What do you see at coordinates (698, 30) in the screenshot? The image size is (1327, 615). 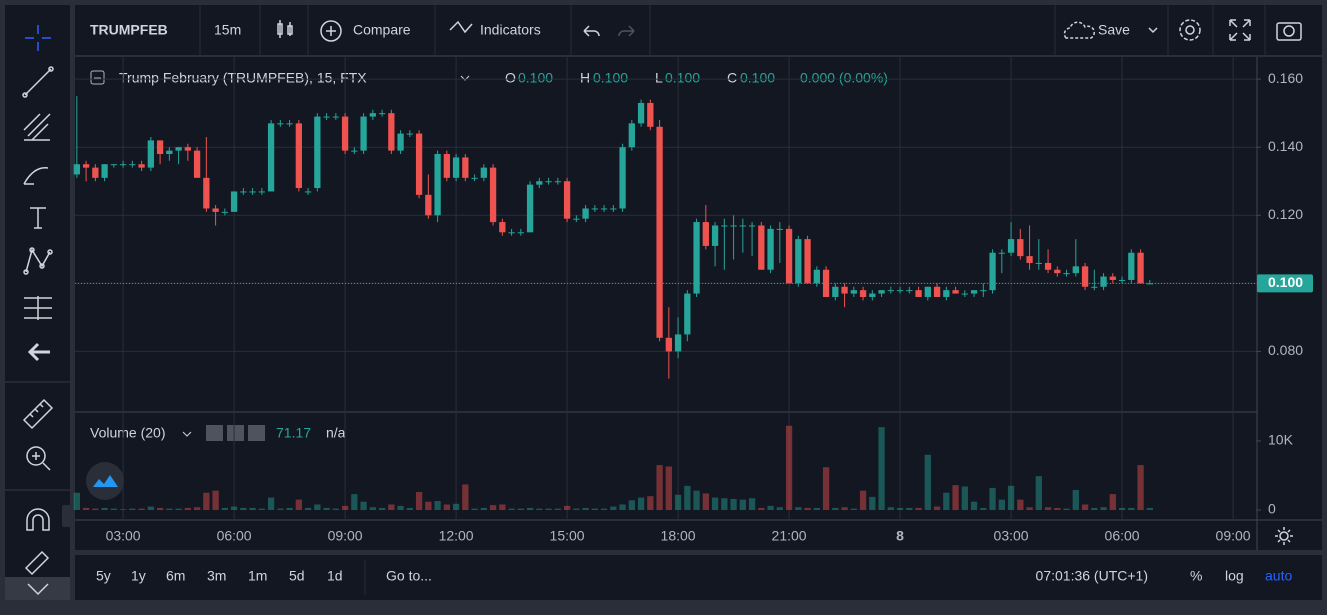 I see `top-toolbar` at bounding box center [698, 30].